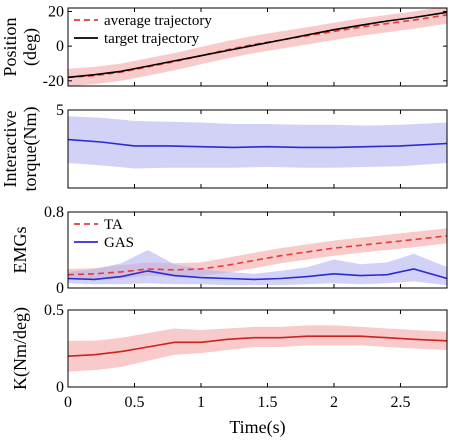 This screenshot has height=441, width=454. I want to click on y-tick-label: 0.8, so click(54, 212).